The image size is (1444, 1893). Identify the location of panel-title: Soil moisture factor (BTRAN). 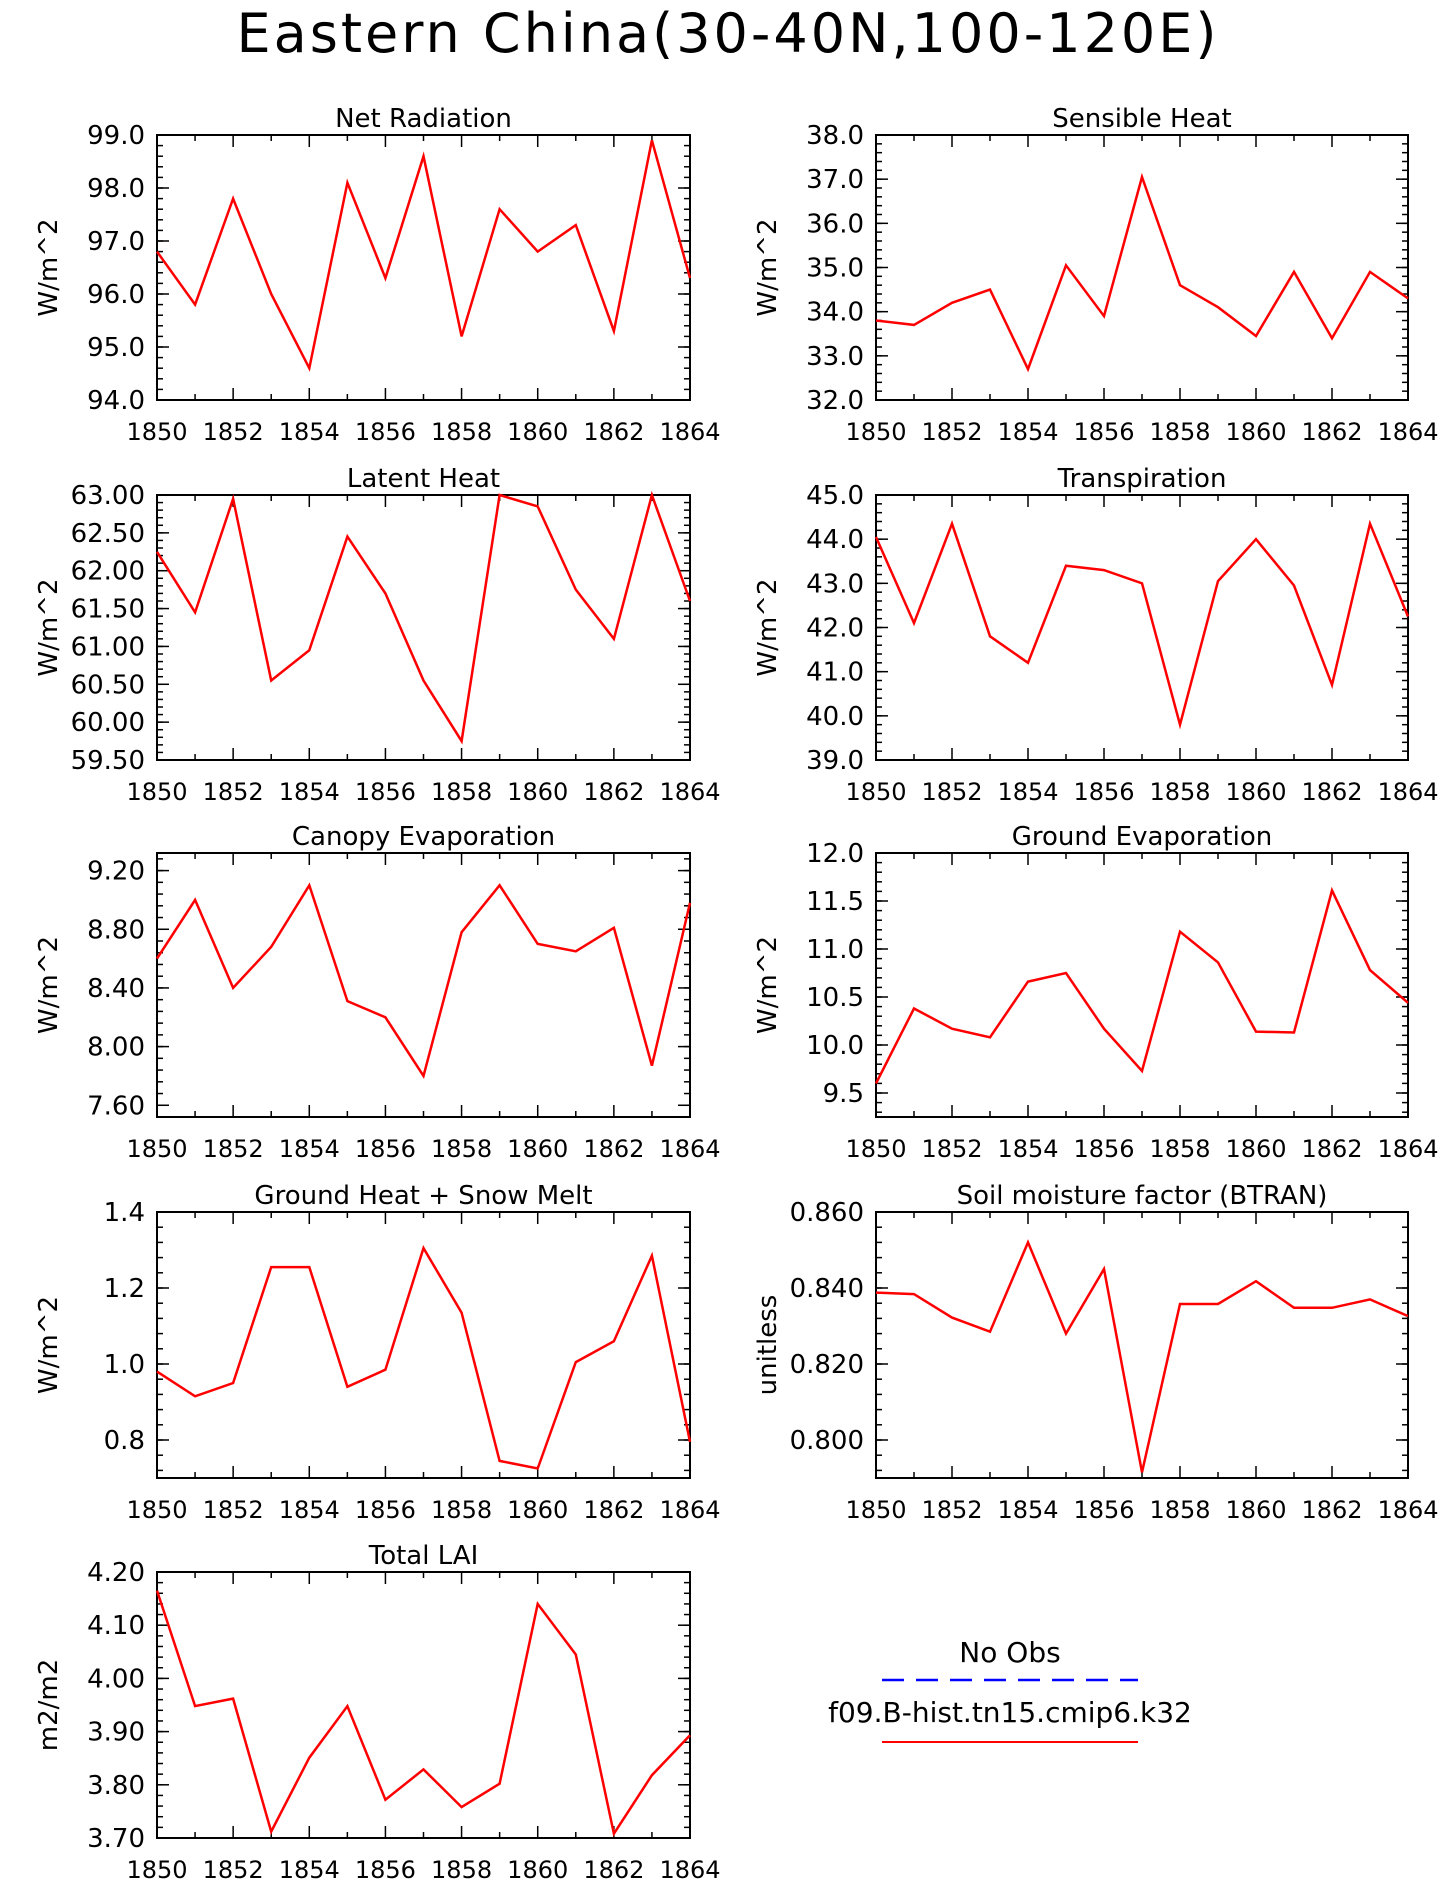
(1142, 1196).